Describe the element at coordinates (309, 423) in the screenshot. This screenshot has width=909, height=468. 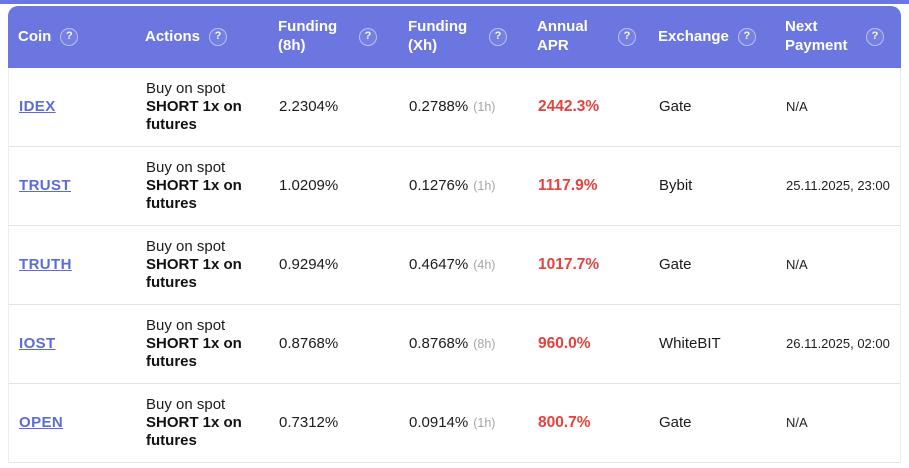
I see `funding-8h-value: 0.7312%` at that location.